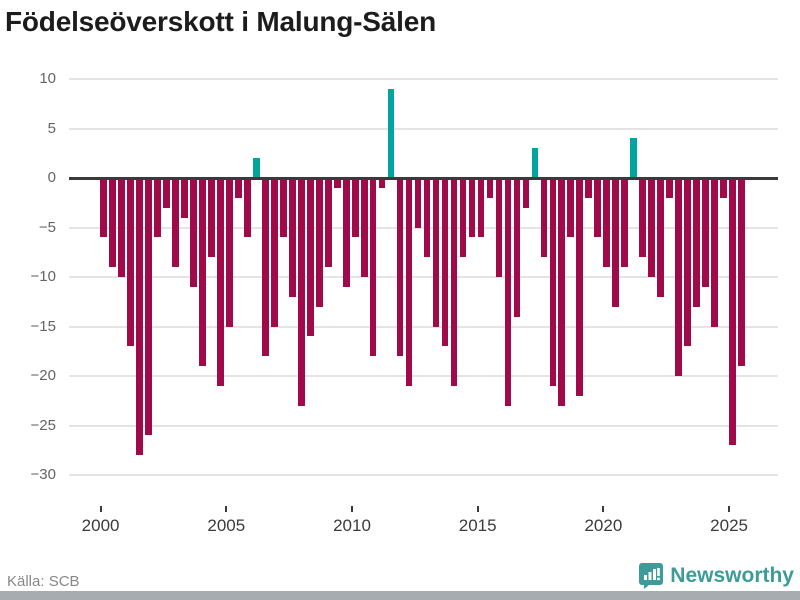  Describe the element at coordinates (47, 78) in the screenshot. I see `y-tick-label: 10` at that location.